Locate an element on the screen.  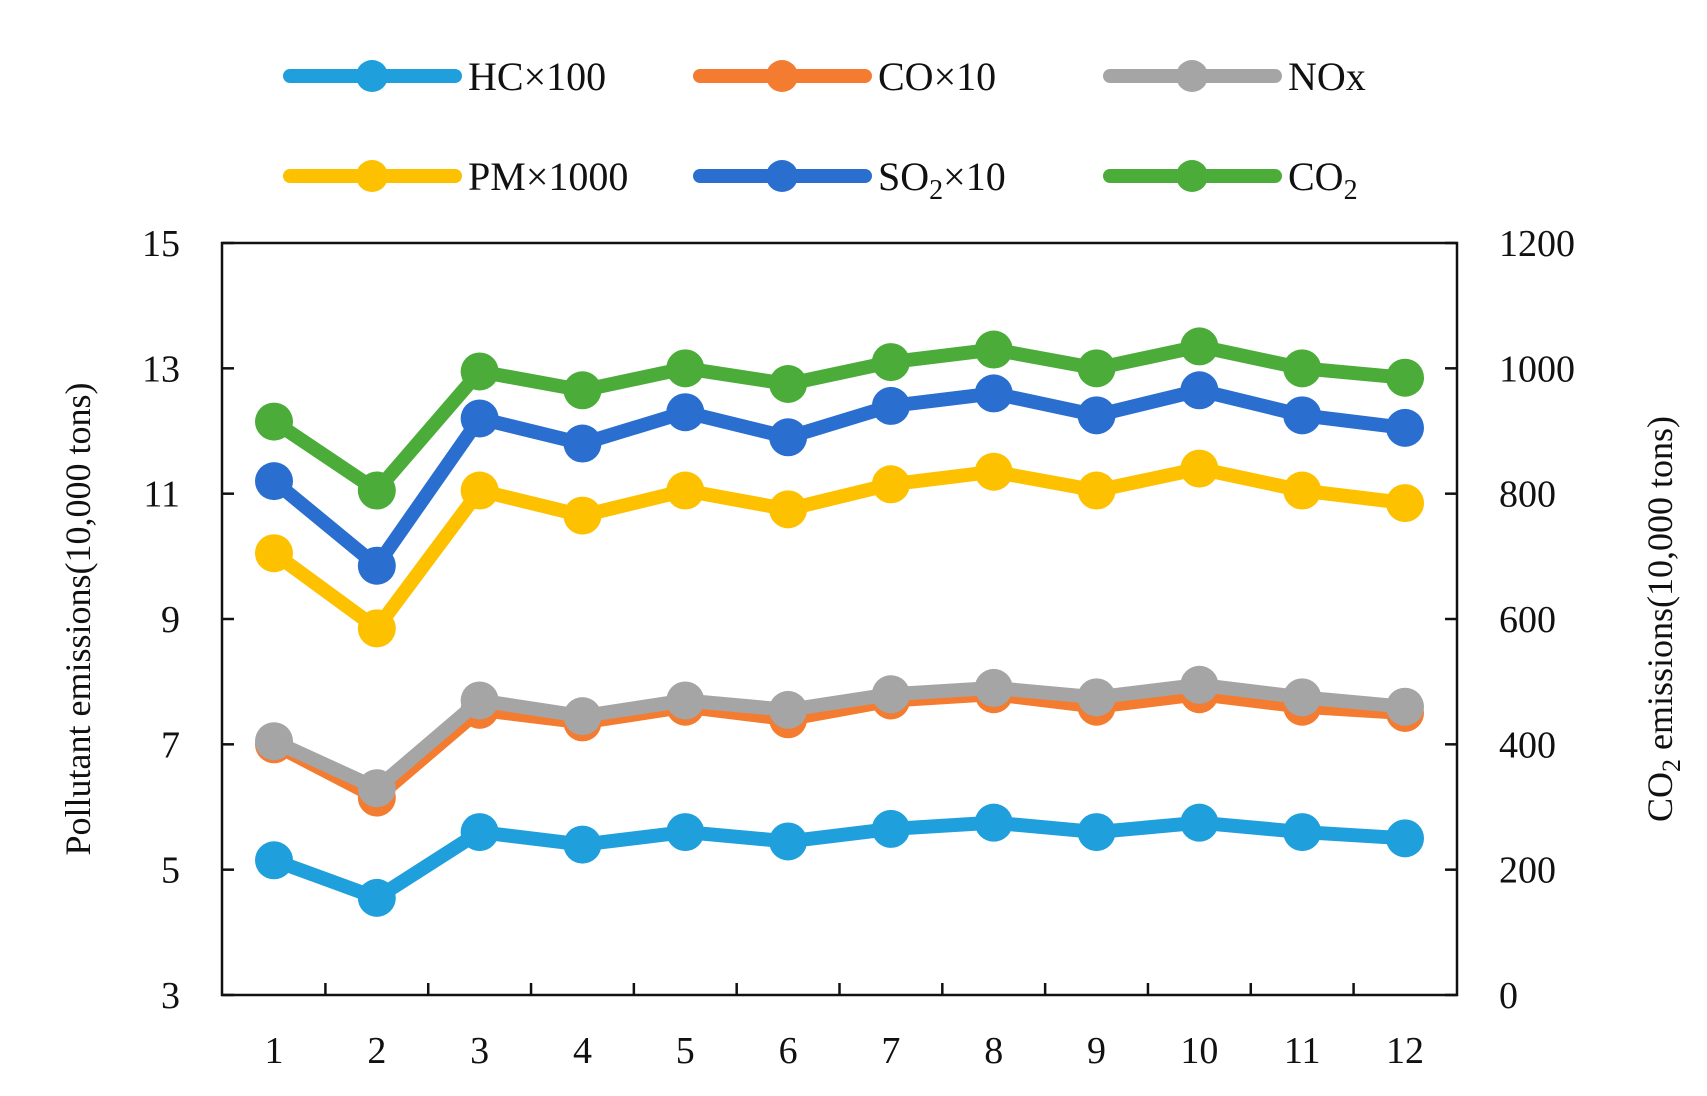
legend-label: CO2 is located at coordinates (1323, 180).